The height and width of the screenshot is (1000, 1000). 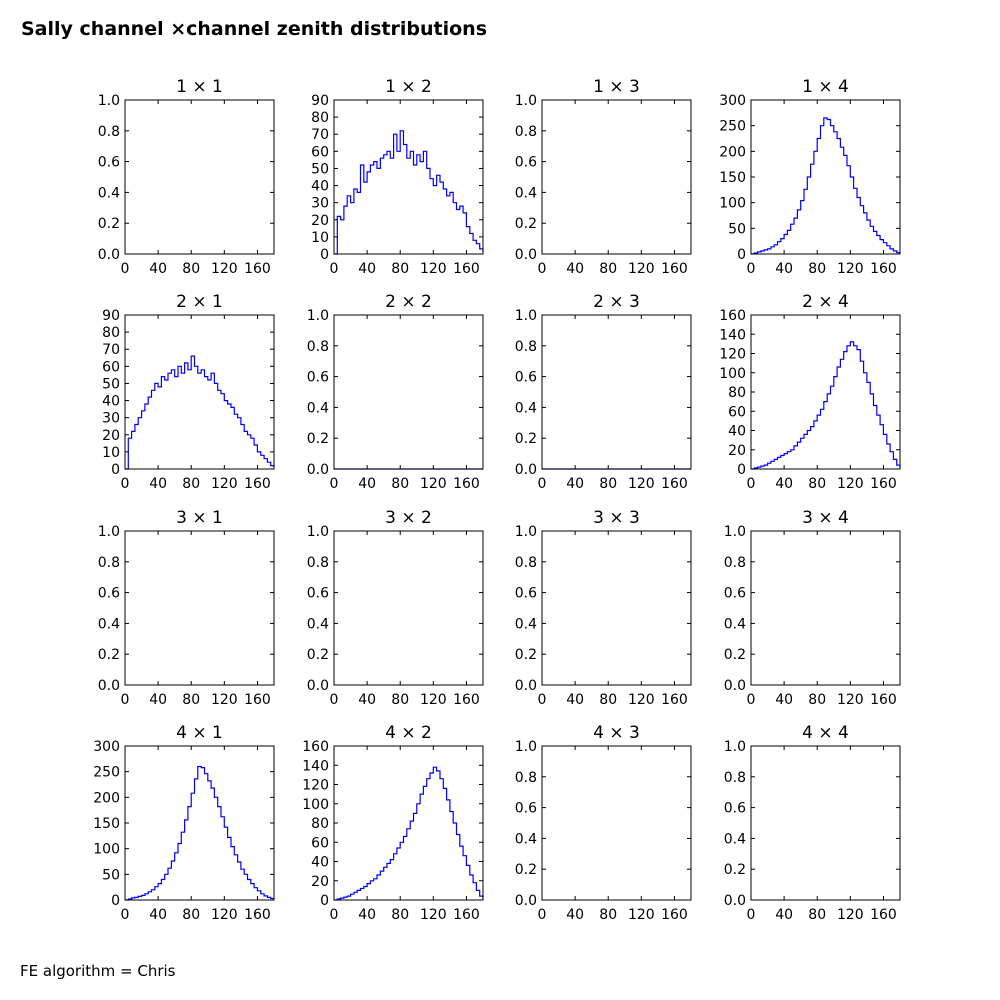 I want to click on subplot-title: 1 × 2, so click(x=408, y=87).